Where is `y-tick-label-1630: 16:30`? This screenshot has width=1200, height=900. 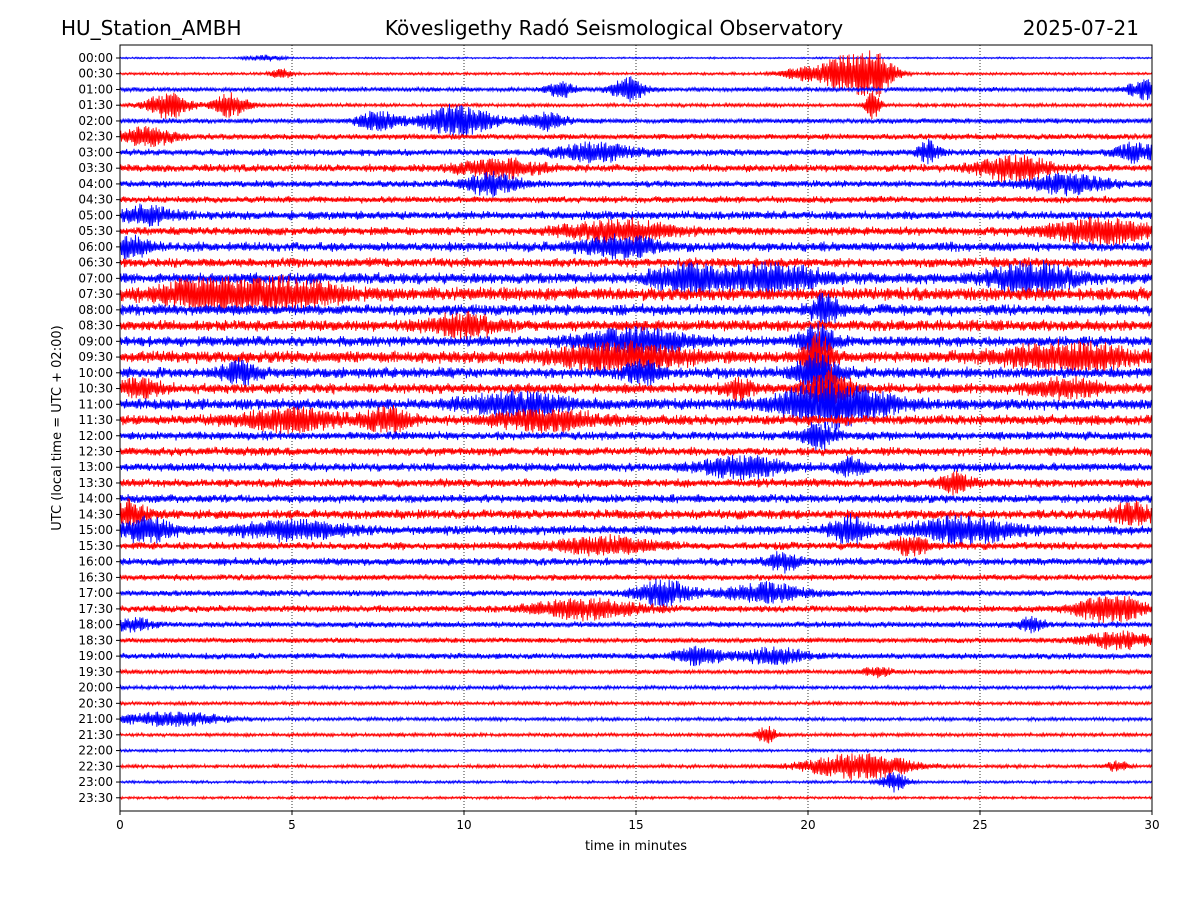 y-tick-label-1630: 16:30 is located at coordinates (95, 577).